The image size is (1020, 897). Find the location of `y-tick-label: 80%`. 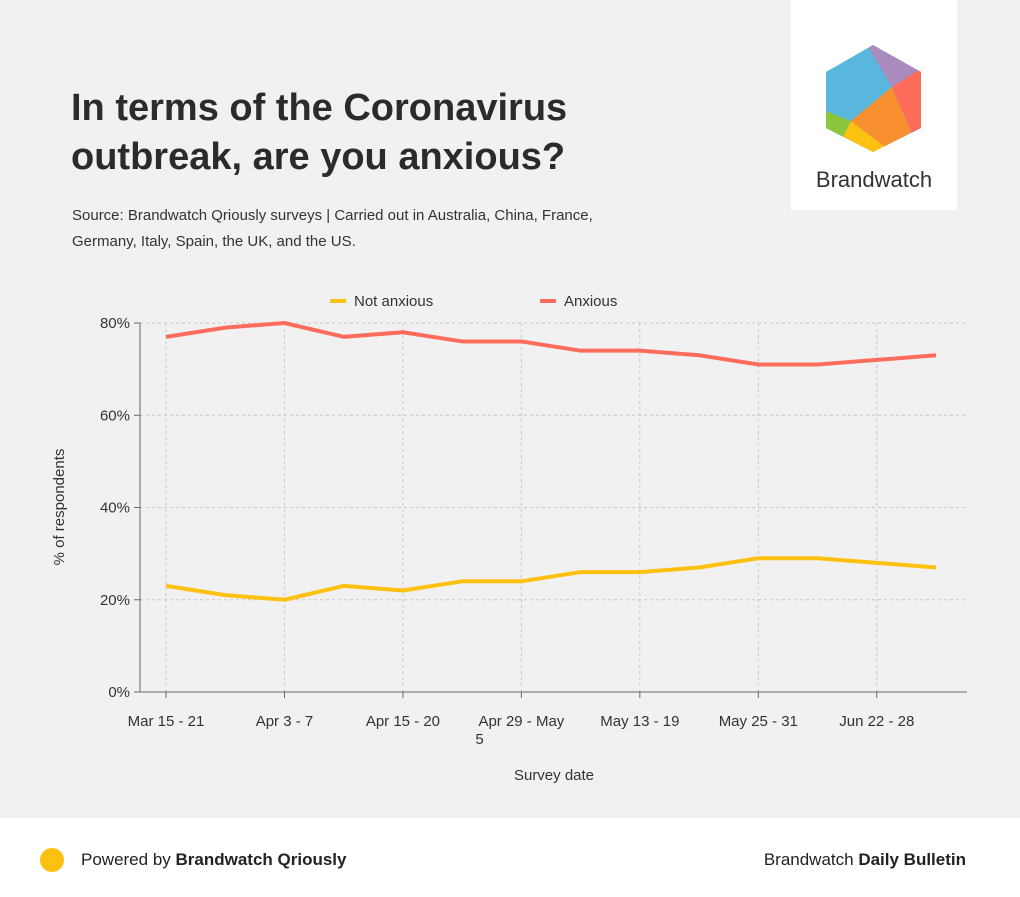

y-tick-label: 80% is located at coordinates (115, 323).